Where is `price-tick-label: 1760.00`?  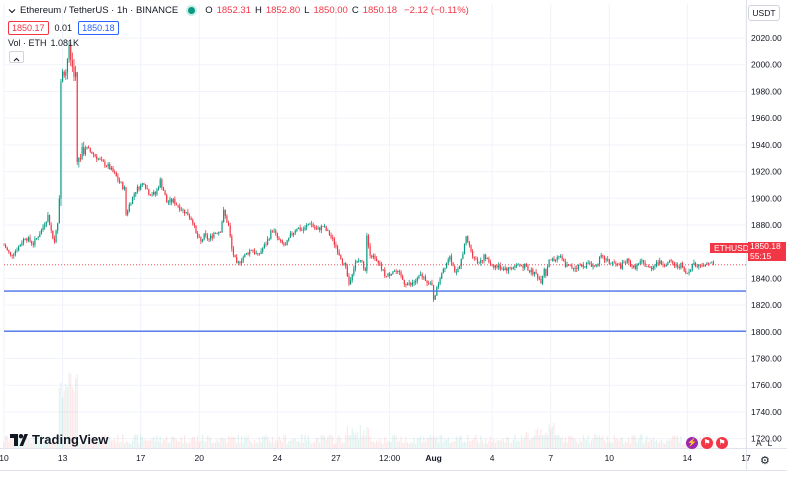 price-tick-label: 1760.00 is located at coordinates (766, 385).